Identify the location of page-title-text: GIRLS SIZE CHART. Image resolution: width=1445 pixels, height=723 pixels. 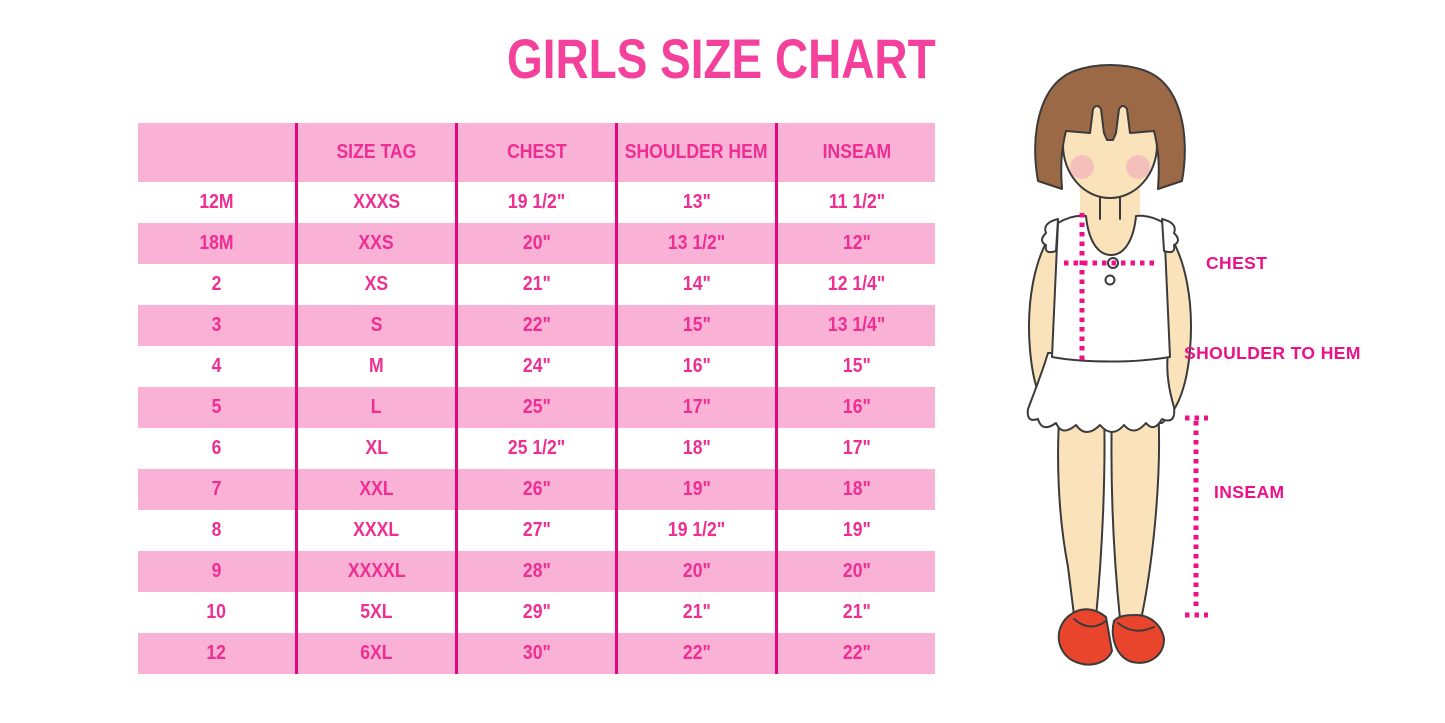
(721, 58).